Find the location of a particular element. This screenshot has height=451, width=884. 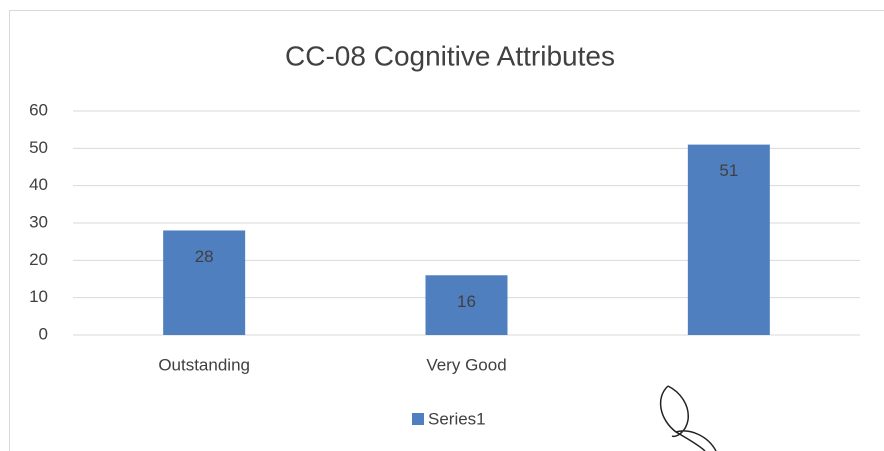

y-tick-label: 10 is located at coordinates (38, 296).